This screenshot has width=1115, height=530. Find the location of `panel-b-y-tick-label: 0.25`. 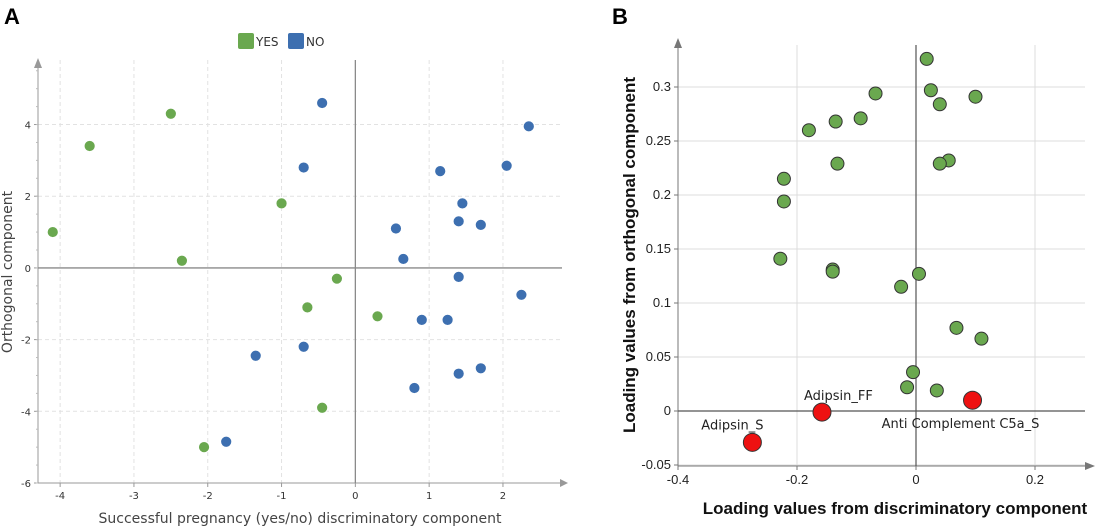

panel-b-y-tick-label: 0.25 is located at coordinates (658, 140).